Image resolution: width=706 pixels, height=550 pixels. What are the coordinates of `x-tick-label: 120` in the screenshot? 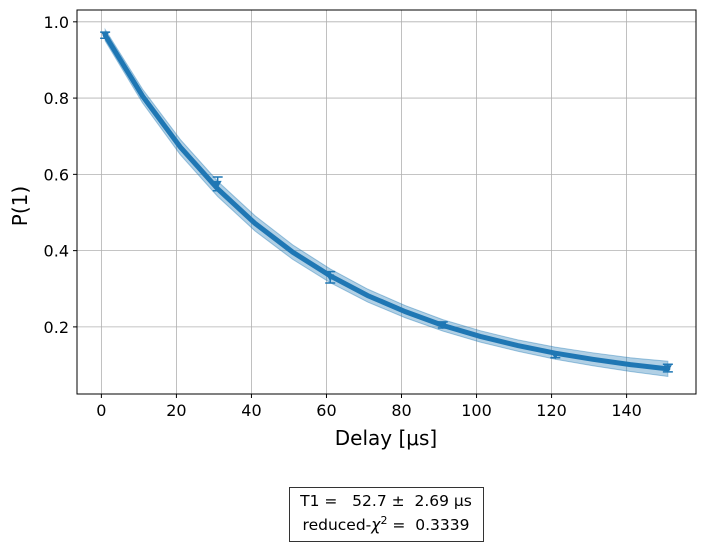 It's located at (551, 410).